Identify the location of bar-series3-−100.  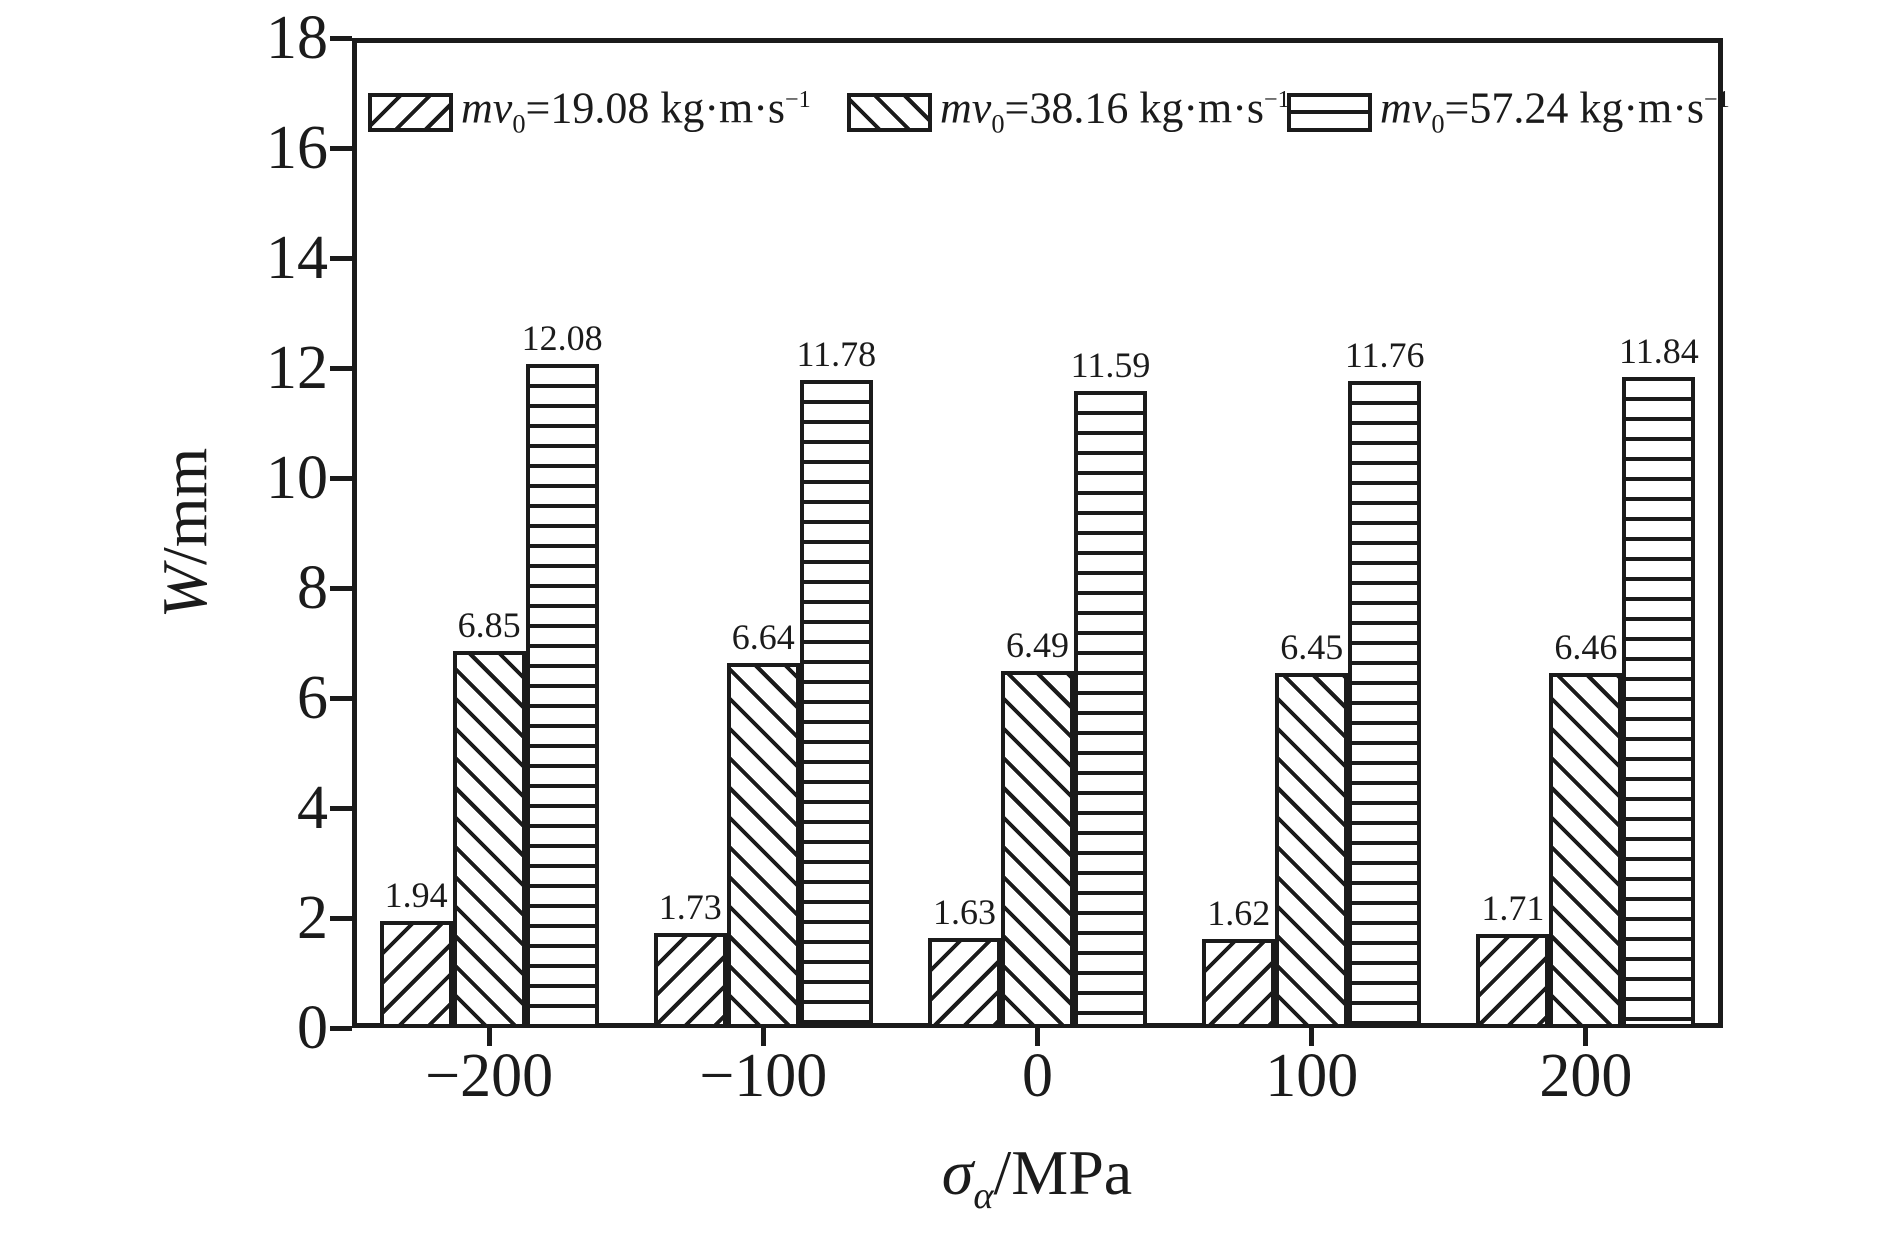
(836, 704).